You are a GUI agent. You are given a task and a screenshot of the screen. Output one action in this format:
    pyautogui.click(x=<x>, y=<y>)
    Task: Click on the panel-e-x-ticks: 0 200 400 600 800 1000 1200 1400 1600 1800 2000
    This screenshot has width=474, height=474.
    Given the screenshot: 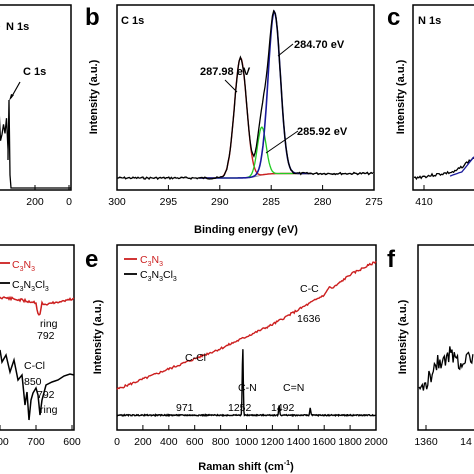 What is the action you would take?
    pyautogui.click(x=251, y=436)
    